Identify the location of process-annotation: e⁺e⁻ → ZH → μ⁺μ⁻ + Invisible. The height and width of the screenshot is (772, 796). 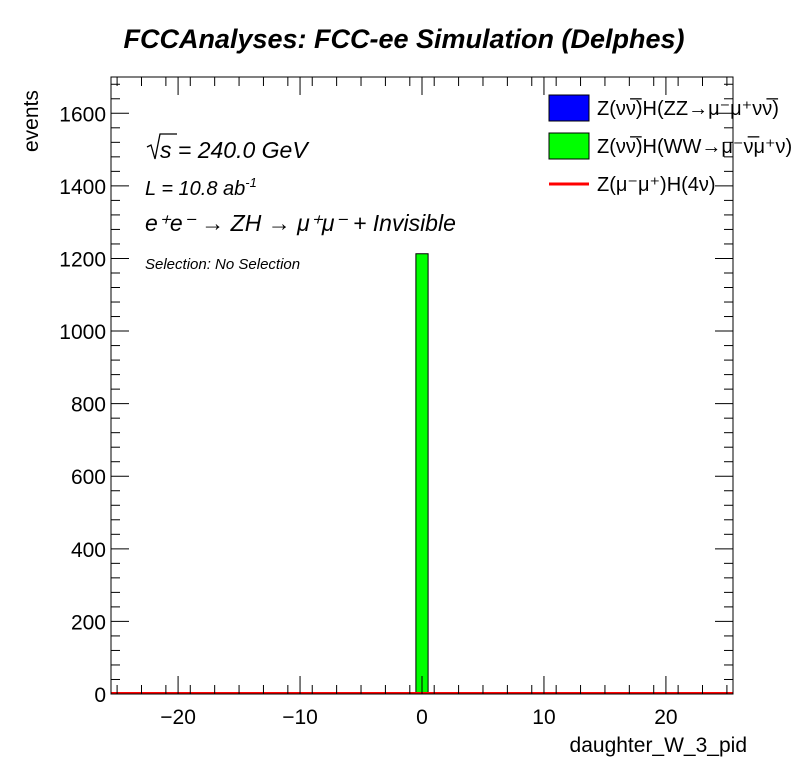
(300, 223).